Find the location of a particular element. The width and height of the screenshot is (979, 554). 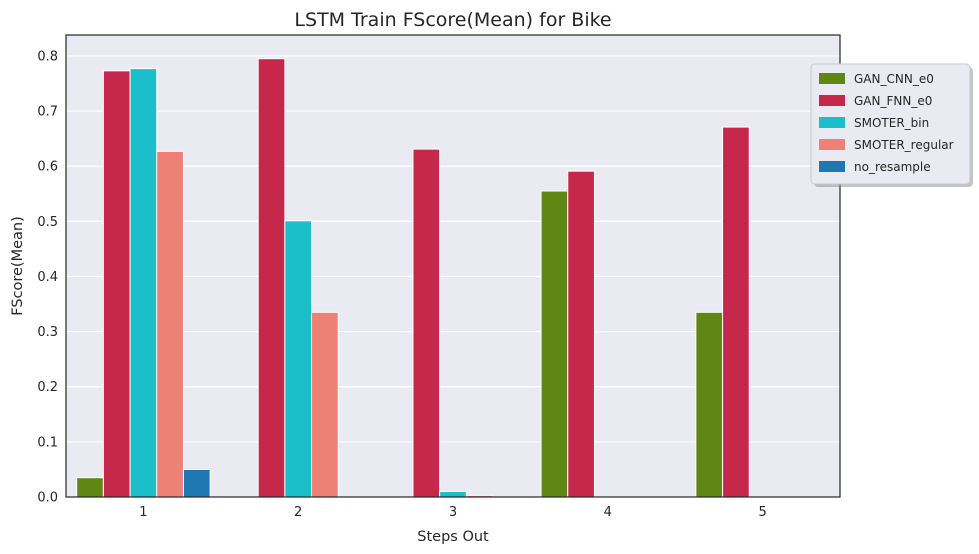

y-tick-label: 0.4 is located at coordinates (47, 277).